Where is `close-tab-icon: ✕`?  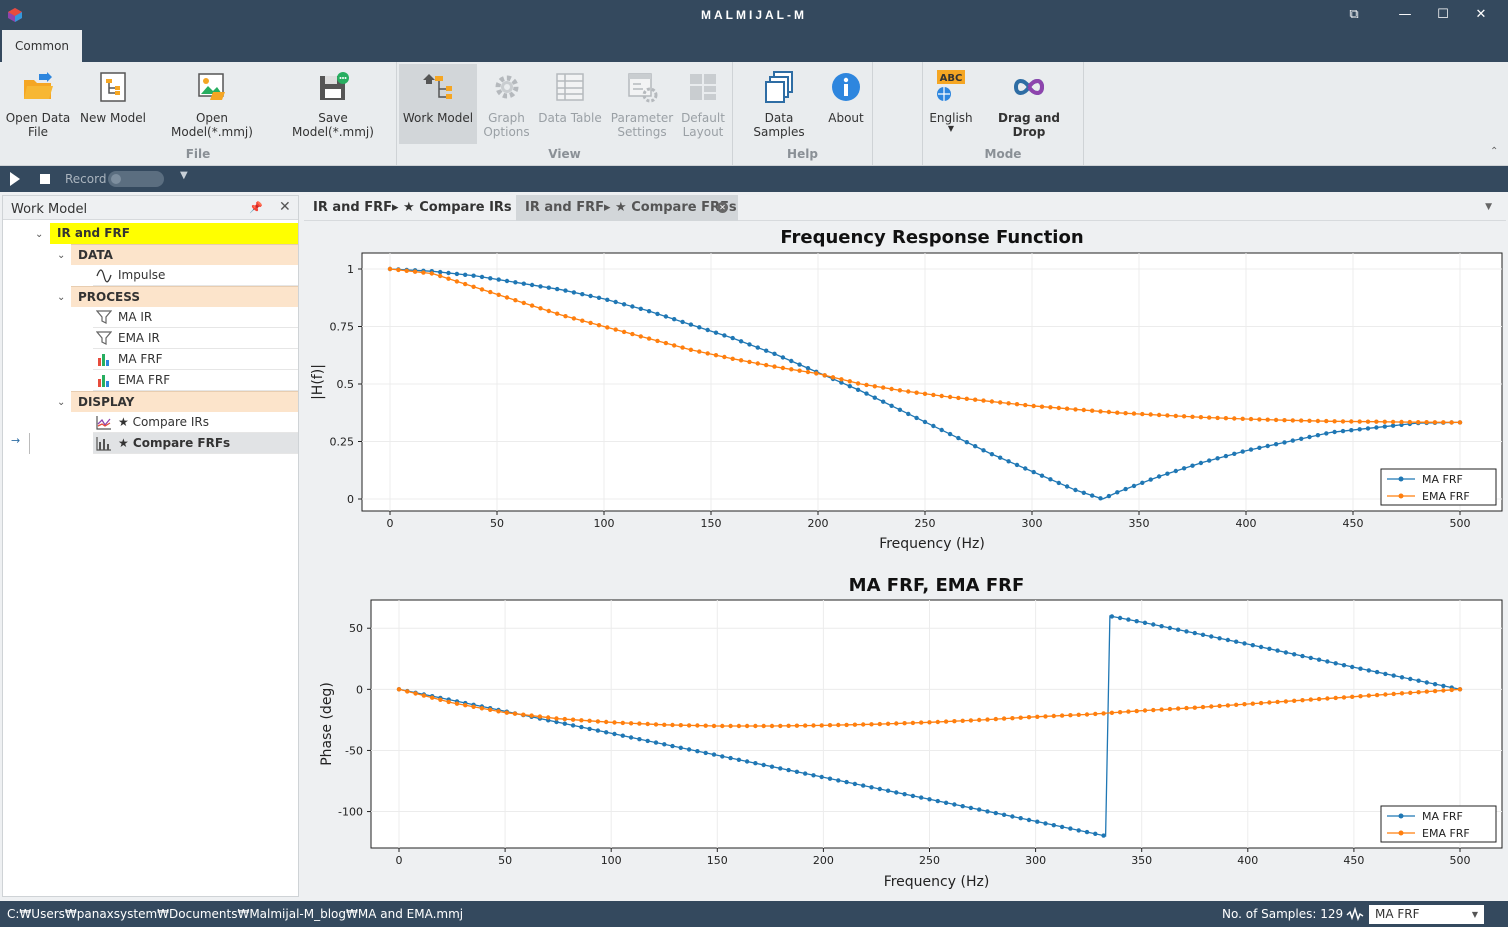
close-tab-icon: ✕ is located at coordinates (722, 207).